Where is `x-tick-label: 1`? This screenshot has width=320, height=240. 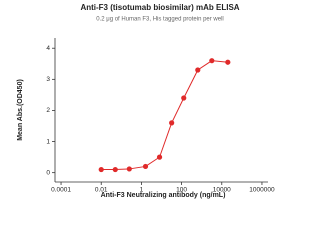
x-tick-label: 1 is located at coordinates (142, 190).